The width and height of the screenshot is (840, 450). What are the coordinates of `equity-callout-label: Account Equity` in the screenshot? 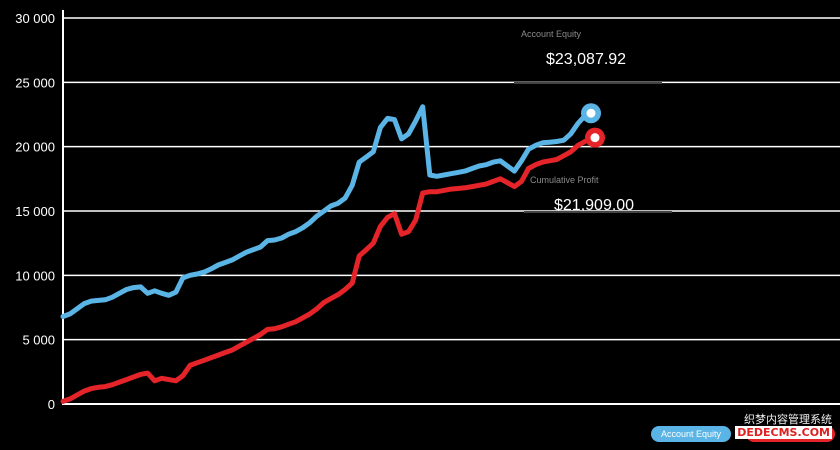 It's located at (551, 34).